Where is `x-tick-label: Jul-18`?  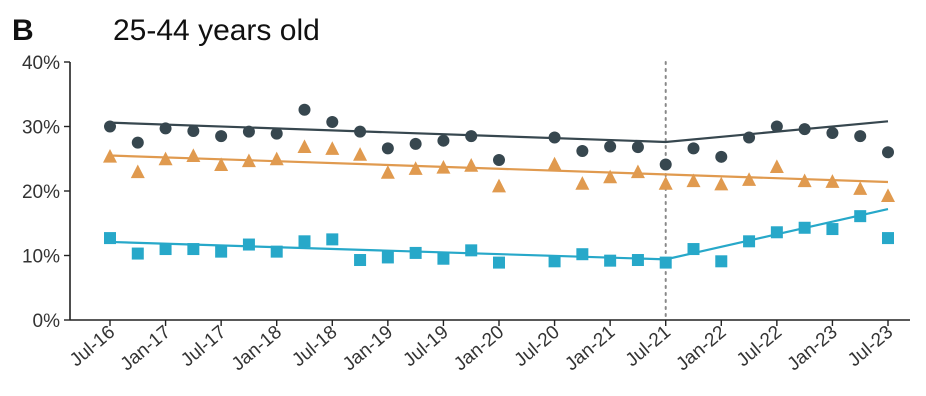 x-tick-label: Jul-18 is located at coordinates (314, 346).